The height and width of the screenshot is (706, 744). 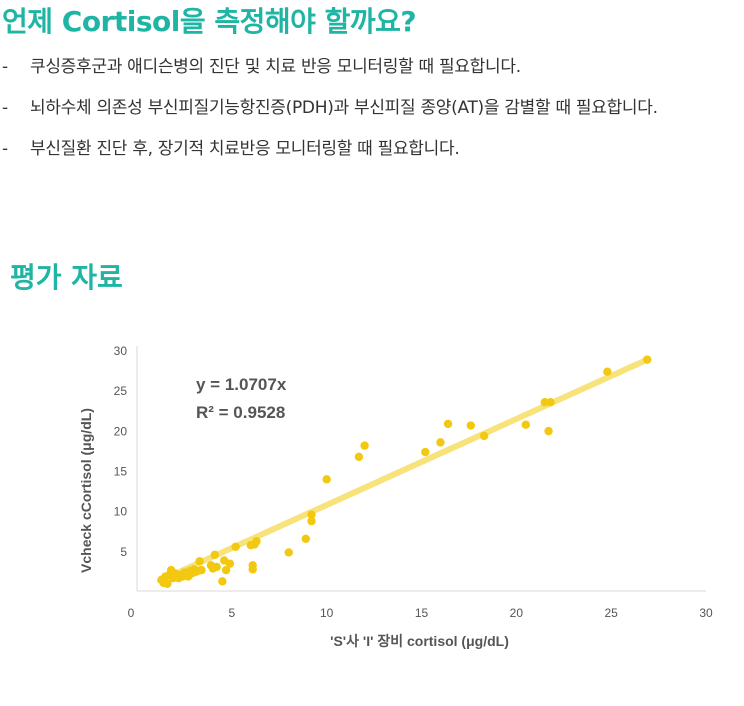 I want to click on y-tick-label: 25, so click(x=121, y=391).